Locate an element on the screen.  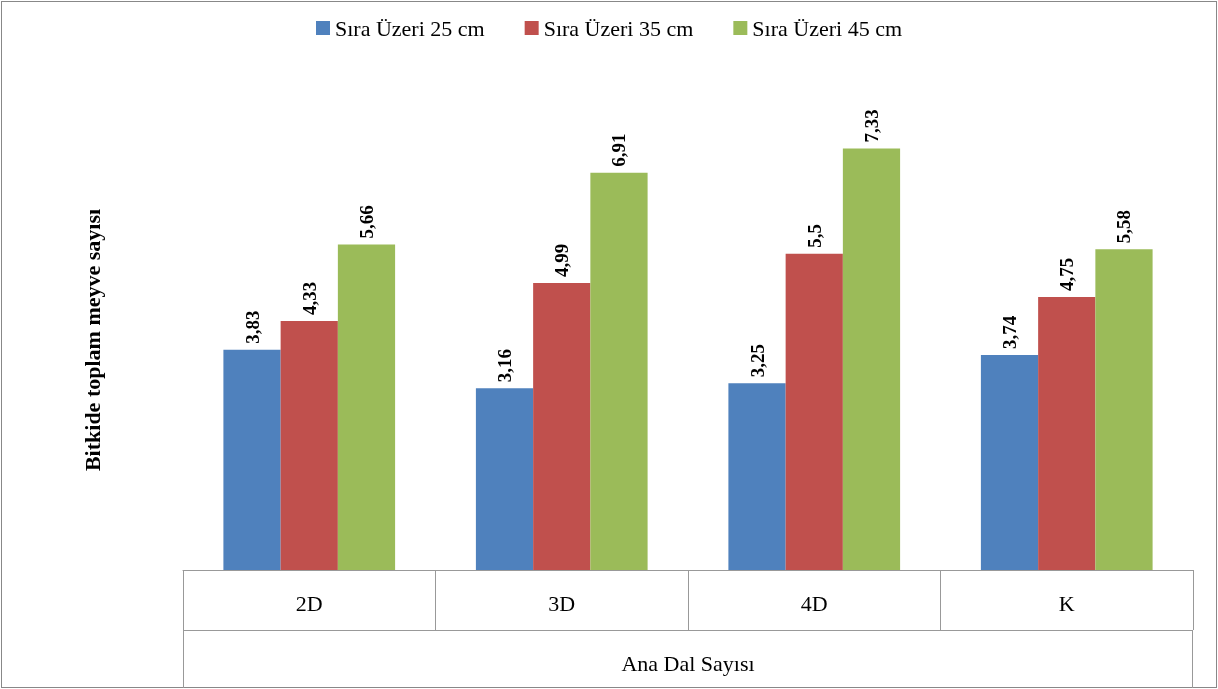
x-tick-label: K is located at coordinates (1066, 603).